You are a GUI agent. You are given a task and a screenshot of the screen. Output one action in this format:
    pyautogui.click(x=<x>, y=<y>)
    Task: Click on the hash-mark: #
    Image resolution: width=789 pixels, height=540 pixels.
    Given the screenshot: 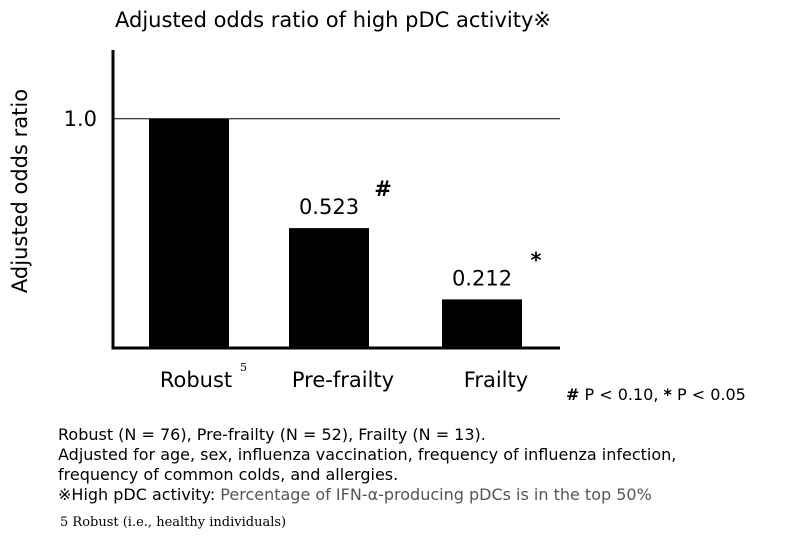 What is the action you would take?
    pyautogui.click(x=573, y=394)
    